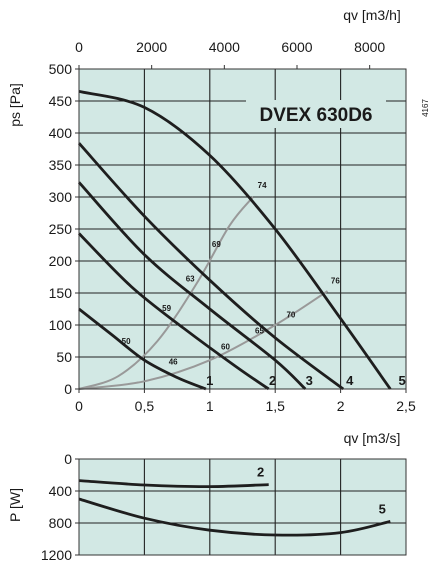 The height and width of the screenshot is (574, 439). What do you see at coordinates (173, 362) in the screenshot?
I see `efficiency-annotation: 46` at bounding box center [173, 362].